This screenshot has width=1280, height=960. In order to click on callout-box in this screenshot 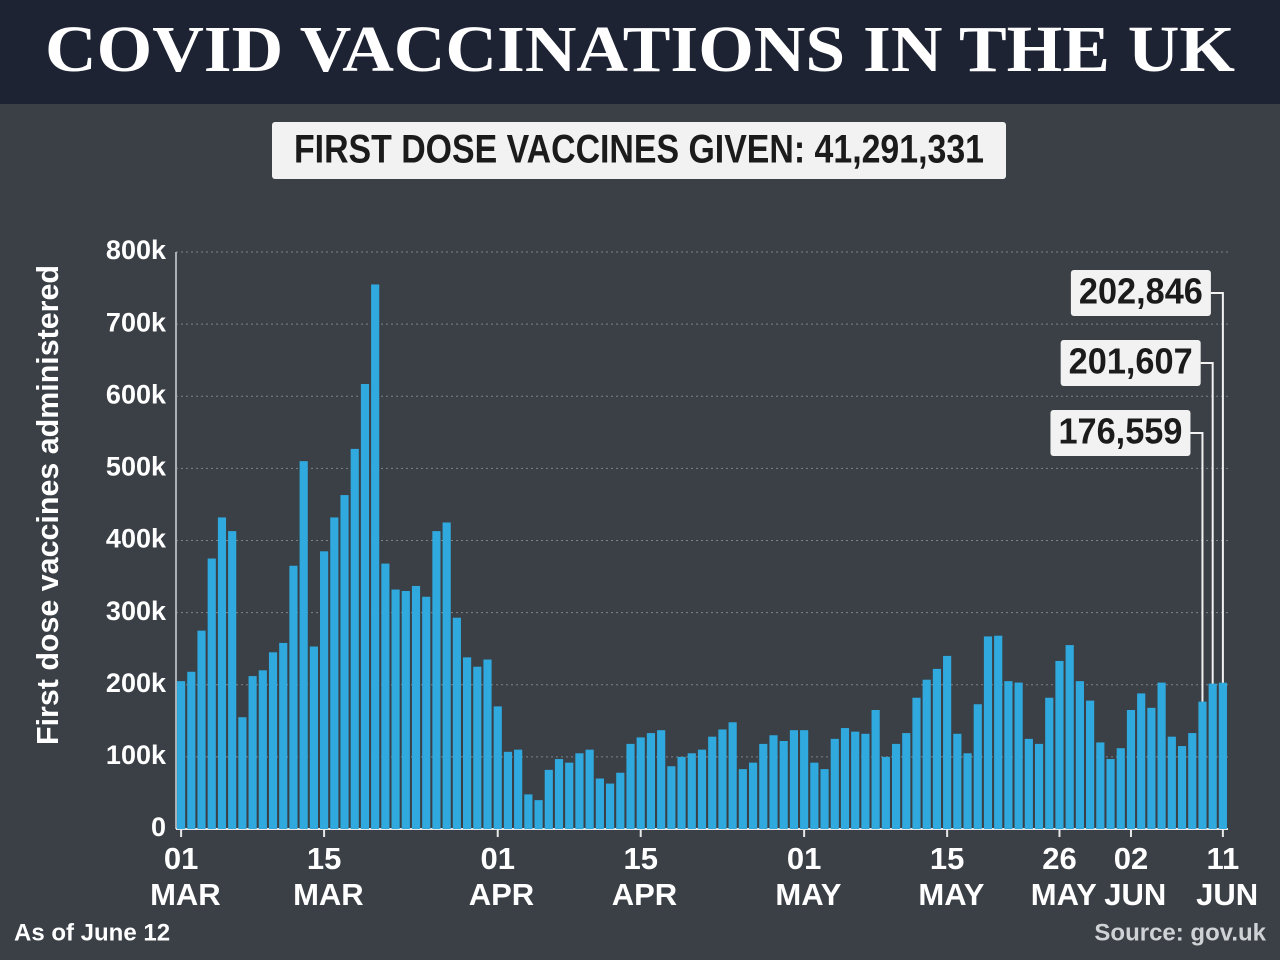, I will do `click(1140, 293)`.